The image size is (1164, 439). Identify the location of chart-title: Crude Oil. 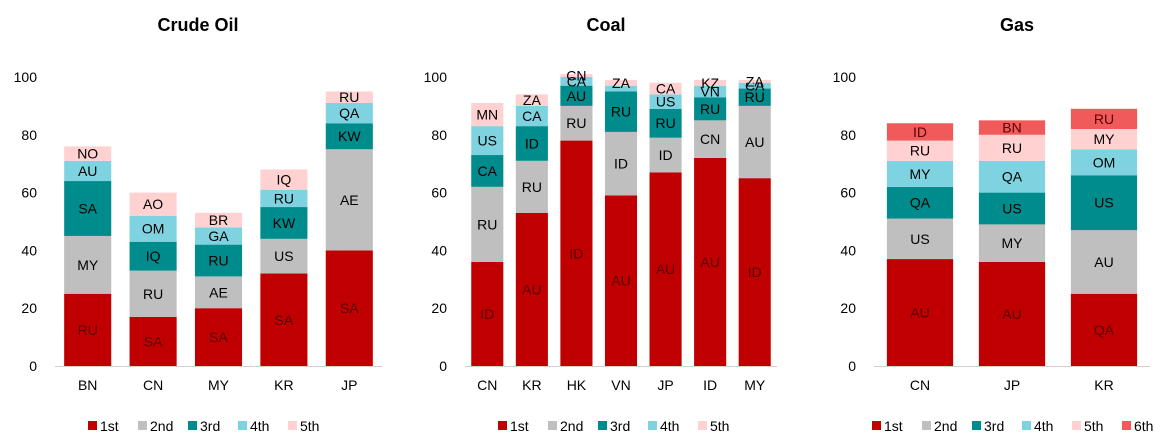
(197, 25).